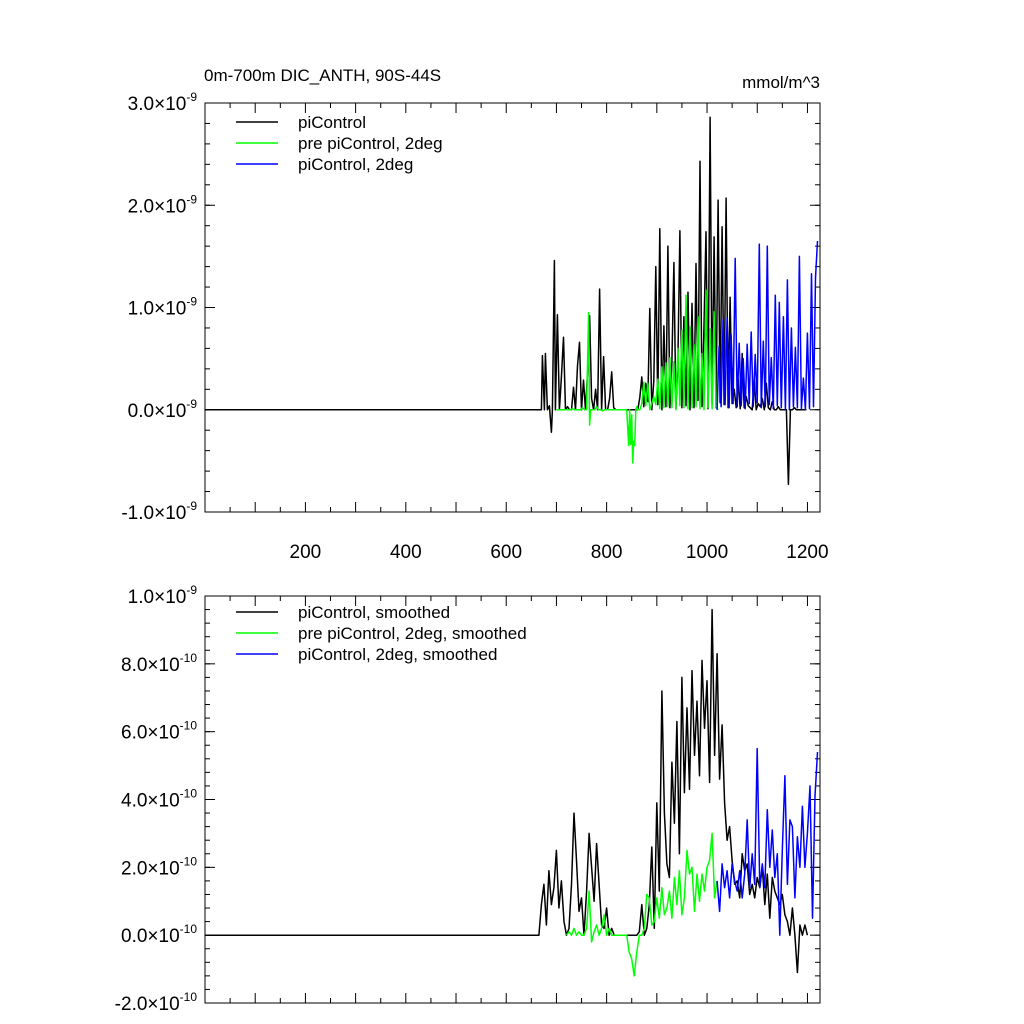 The width and height of the screenshot is (1024, 1024). Describe the element at coordinates (134, 733) in the screenshot. I see `y-tick-mantissa: 6.0` at that location.